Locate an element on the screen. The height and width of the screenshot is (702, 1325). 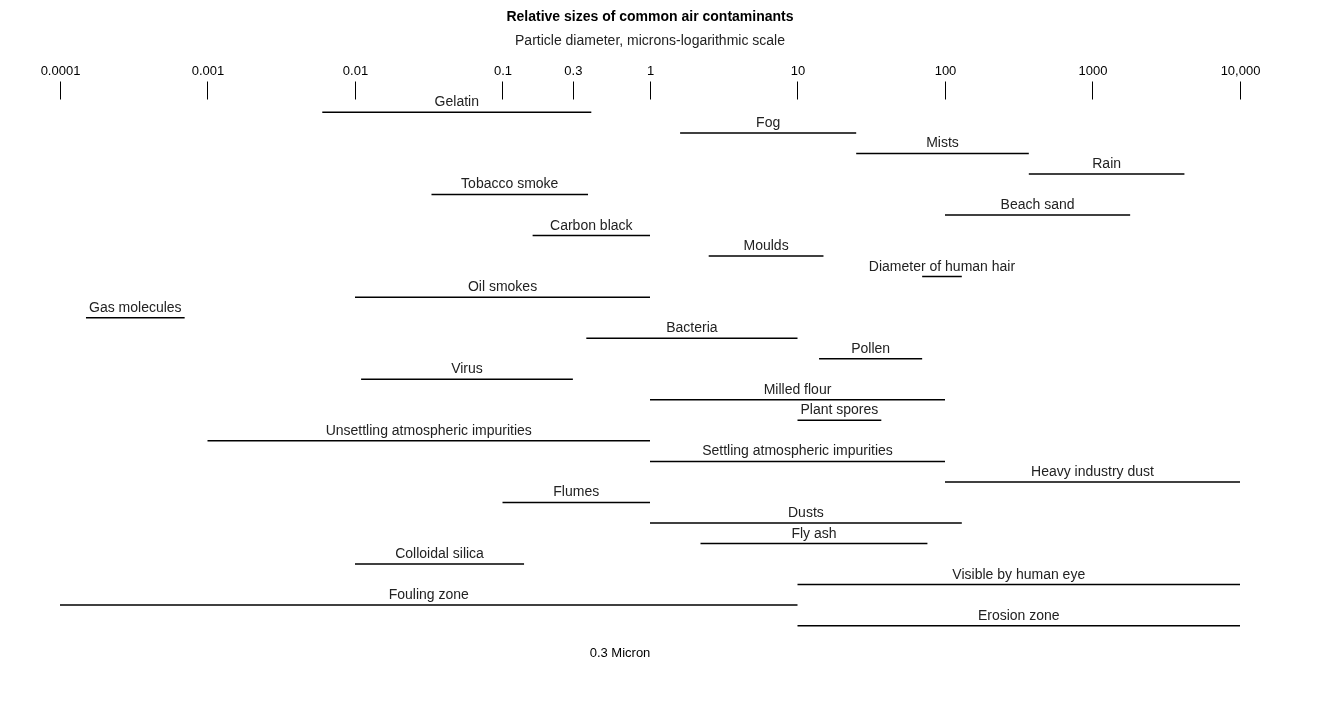
y-tick-label: Heavy industry dust is located at coordinates (1093, 470).